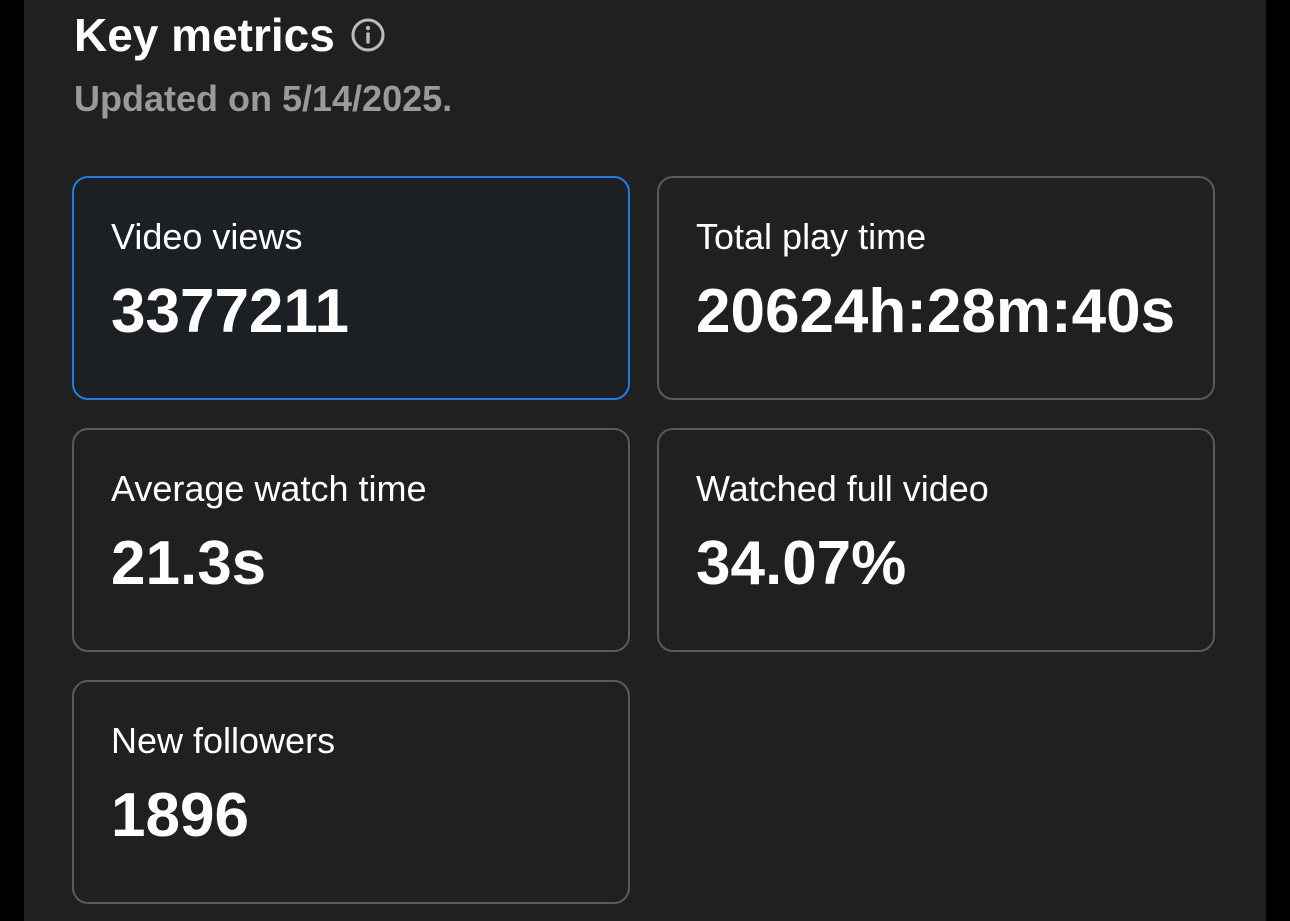 This screenshot has height=921, width=1290. What do you see at coordinates (801, 563) in the screenshot?
I see `metric-value: 34.07%` at bounding box center [801, 563].